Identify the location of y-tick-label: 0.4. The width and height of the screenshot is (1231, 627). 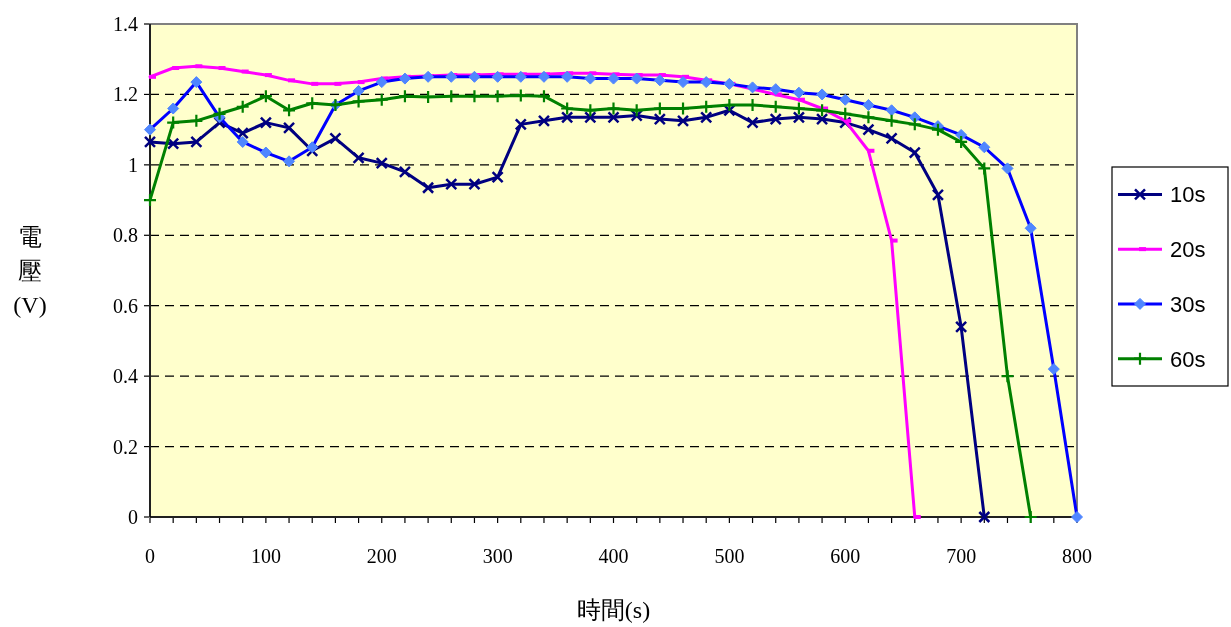
(125, 376).